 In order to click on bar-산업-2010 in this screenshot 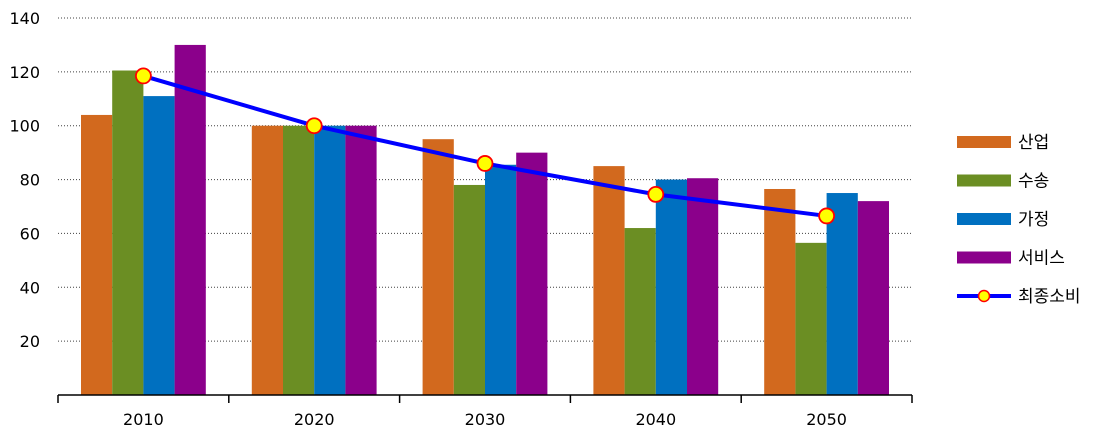, I will do `click(97, 254)`.